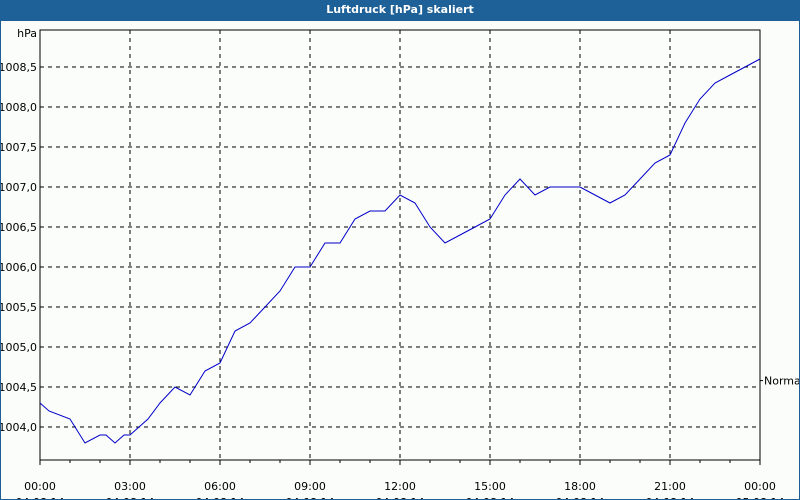  I want to click on y-tick-label: 1005,5, so click(19, 307).